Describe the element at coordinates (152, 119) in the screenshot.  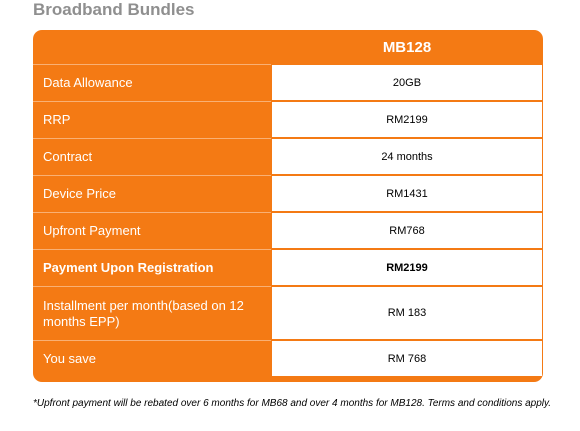
I see `row-label-rrp: RRP` at that location.